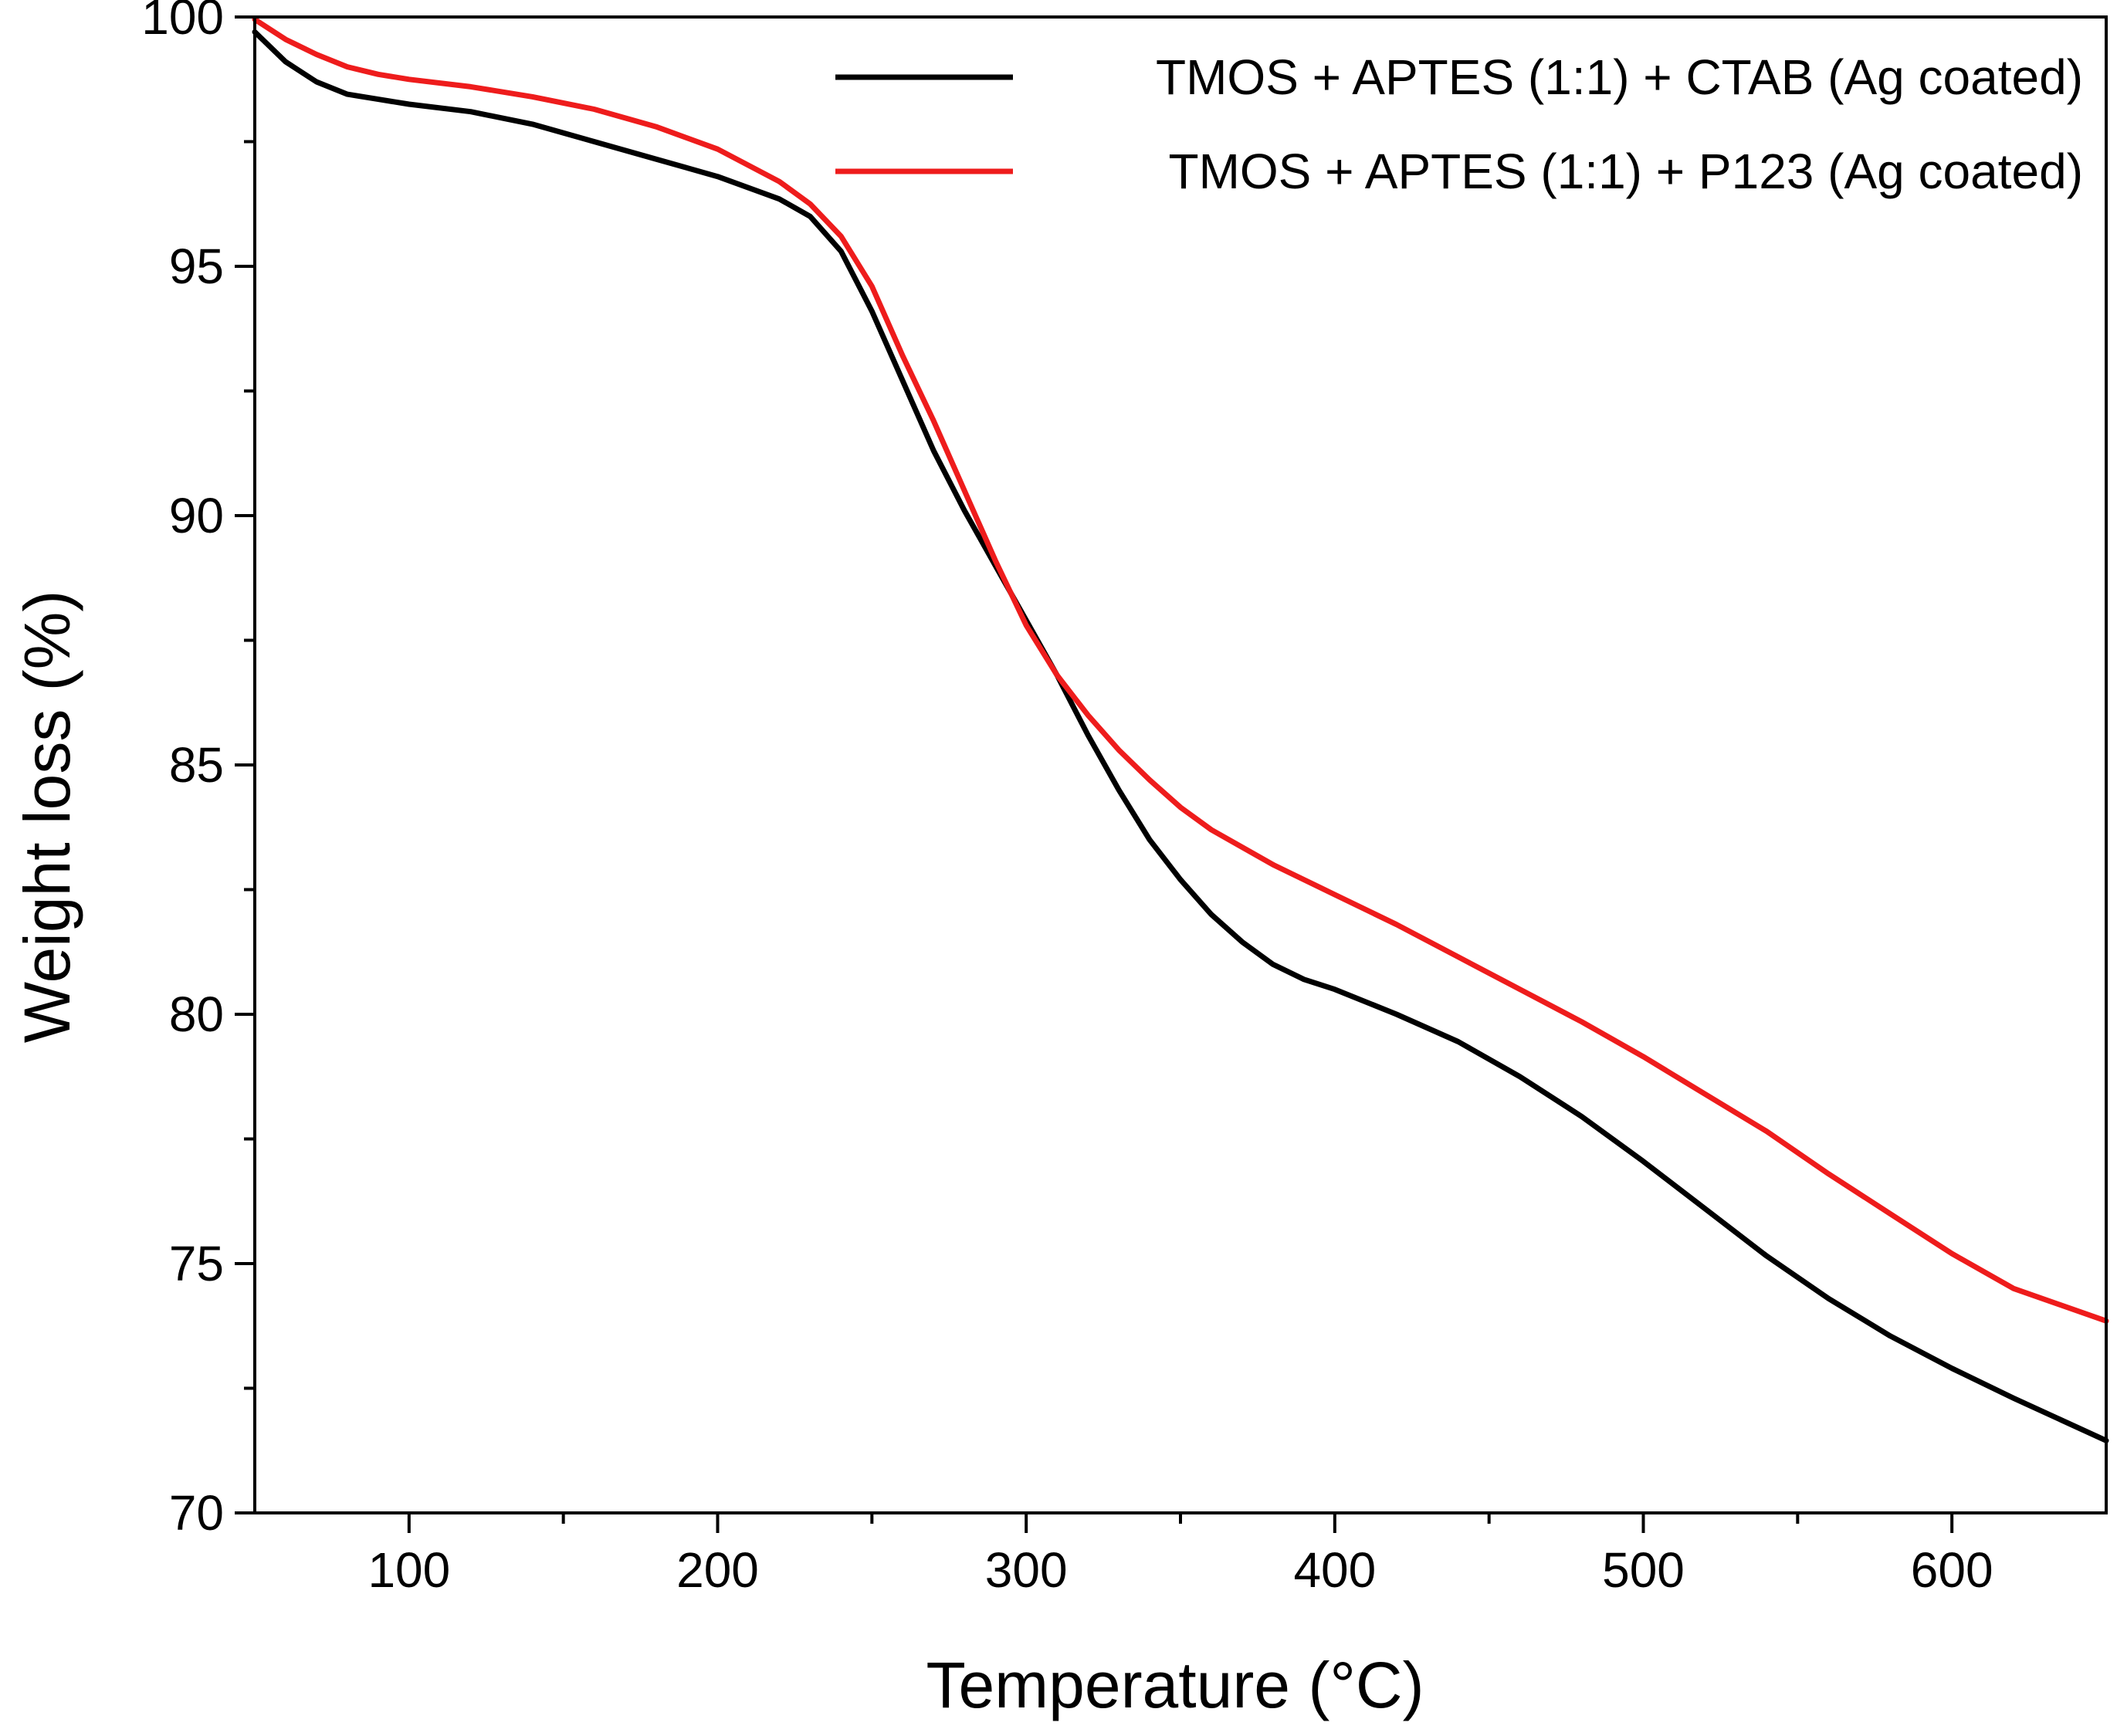 The height and width of the screenshot is (1736, 2117). I want to click on y-tick-label: 75, so click(196, 1264).